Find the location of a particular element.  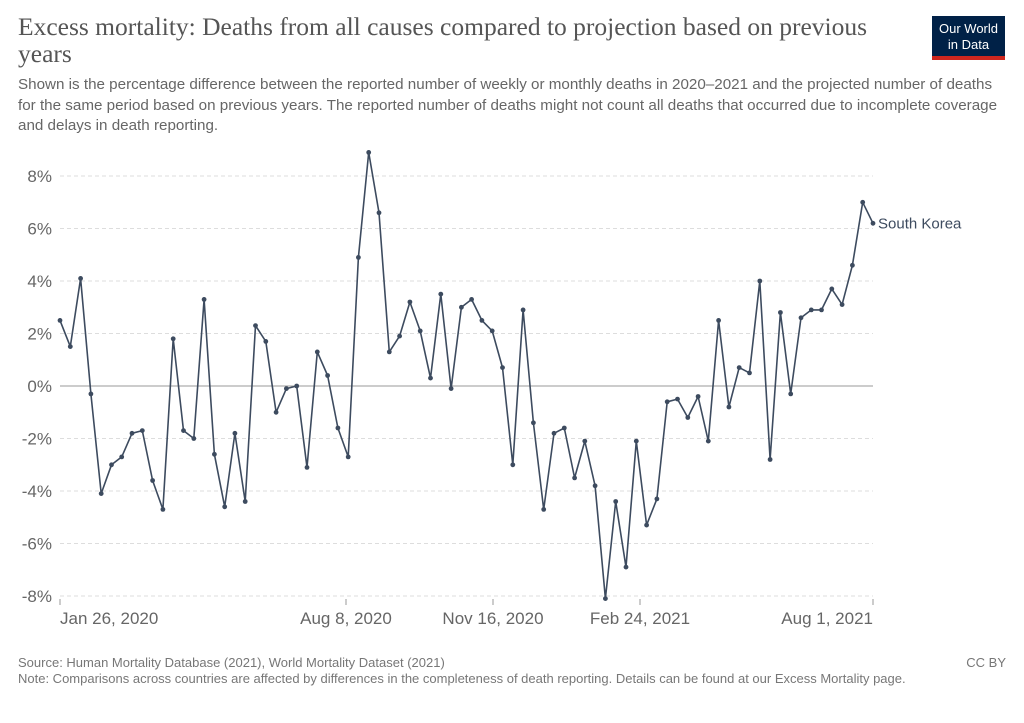

logo-line-1: Our World is located at coordinates (968, 28).